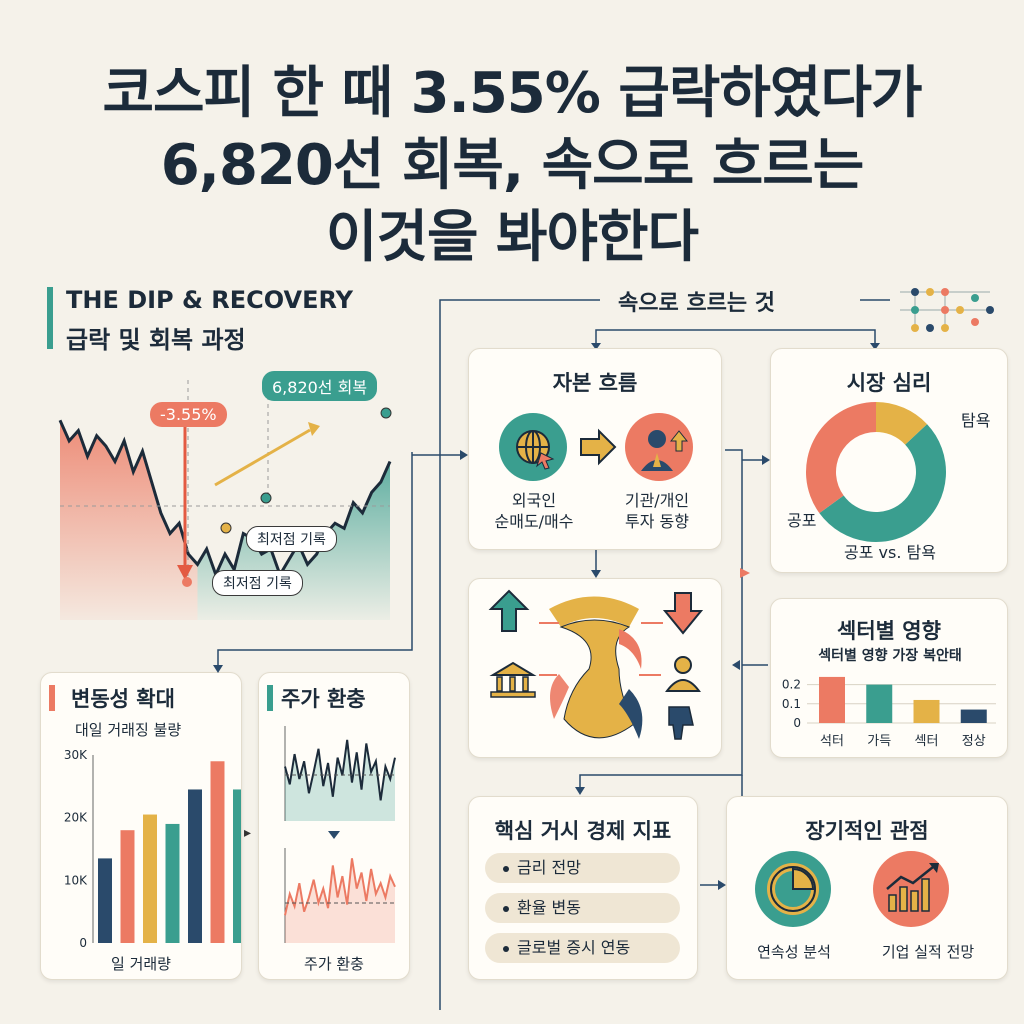  Describe the element at coordinates (882, 483) in the screenshot. I see `donut-slice-탐욕` at that location.